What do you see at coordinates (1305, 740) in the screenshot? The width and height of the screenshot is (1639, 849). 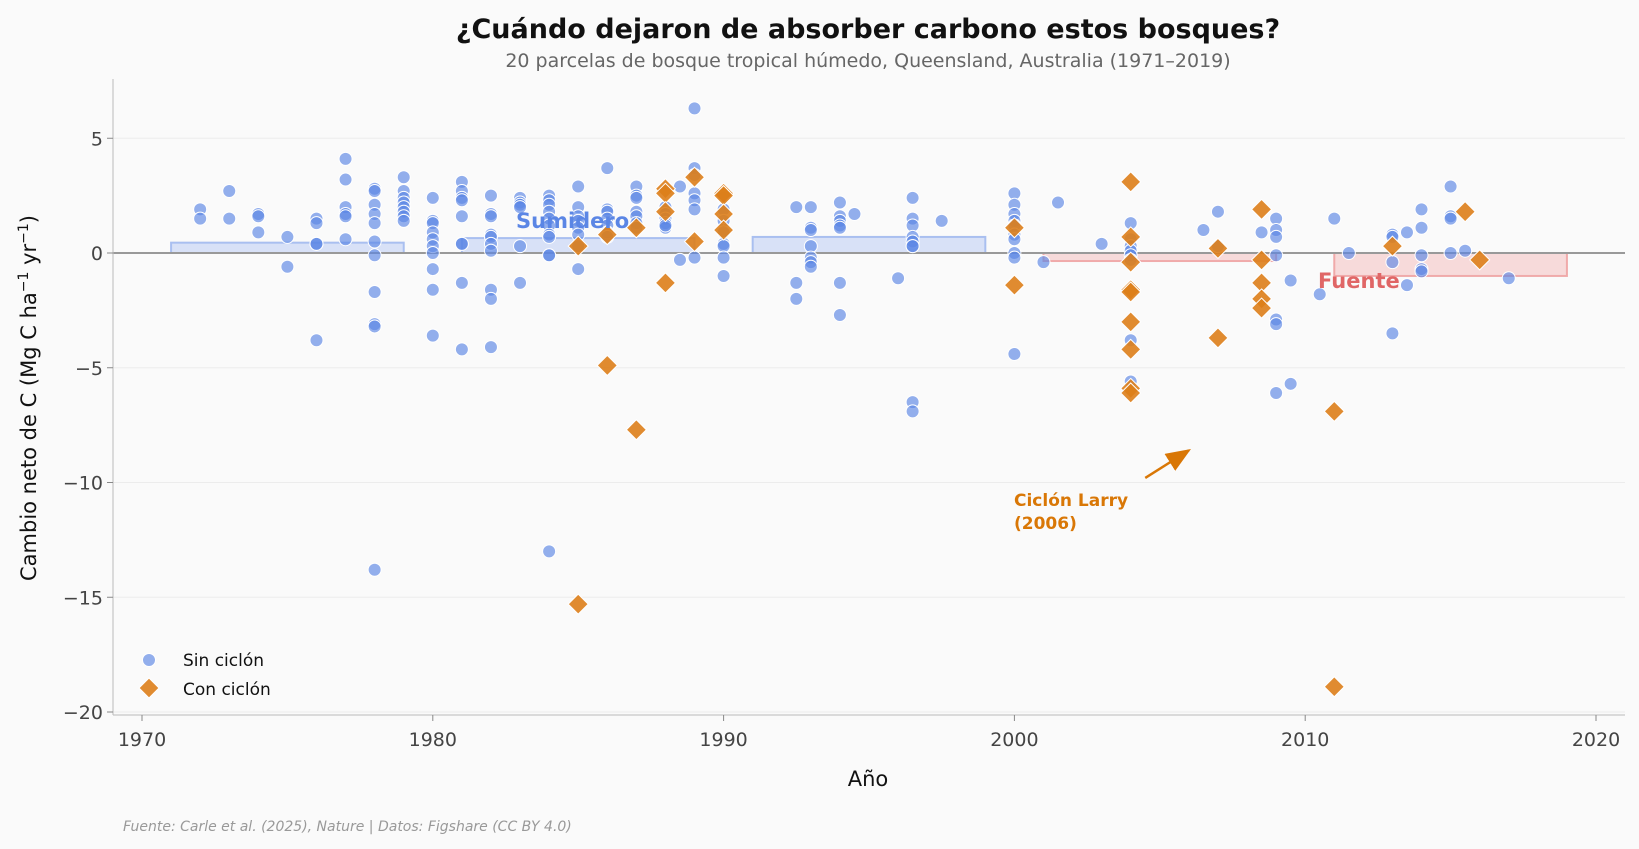 I see `x-tick-label: 2010` at bounding box center [1305, 740].